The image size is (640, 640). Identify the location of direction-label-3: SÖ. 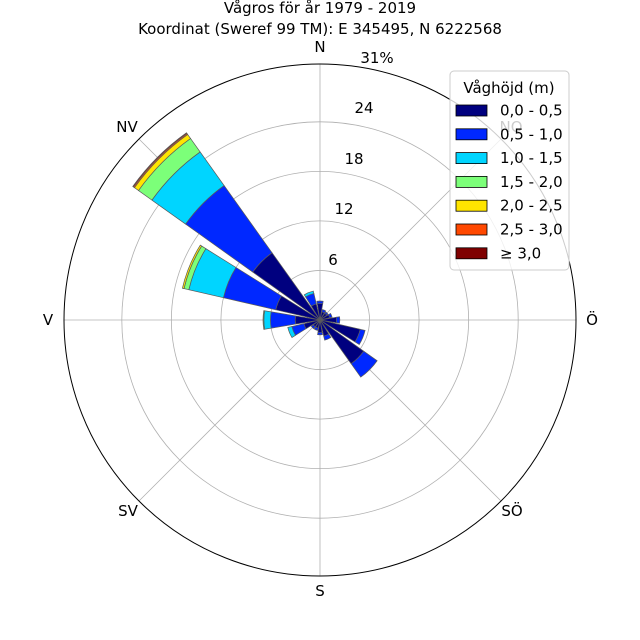
(511, 510).